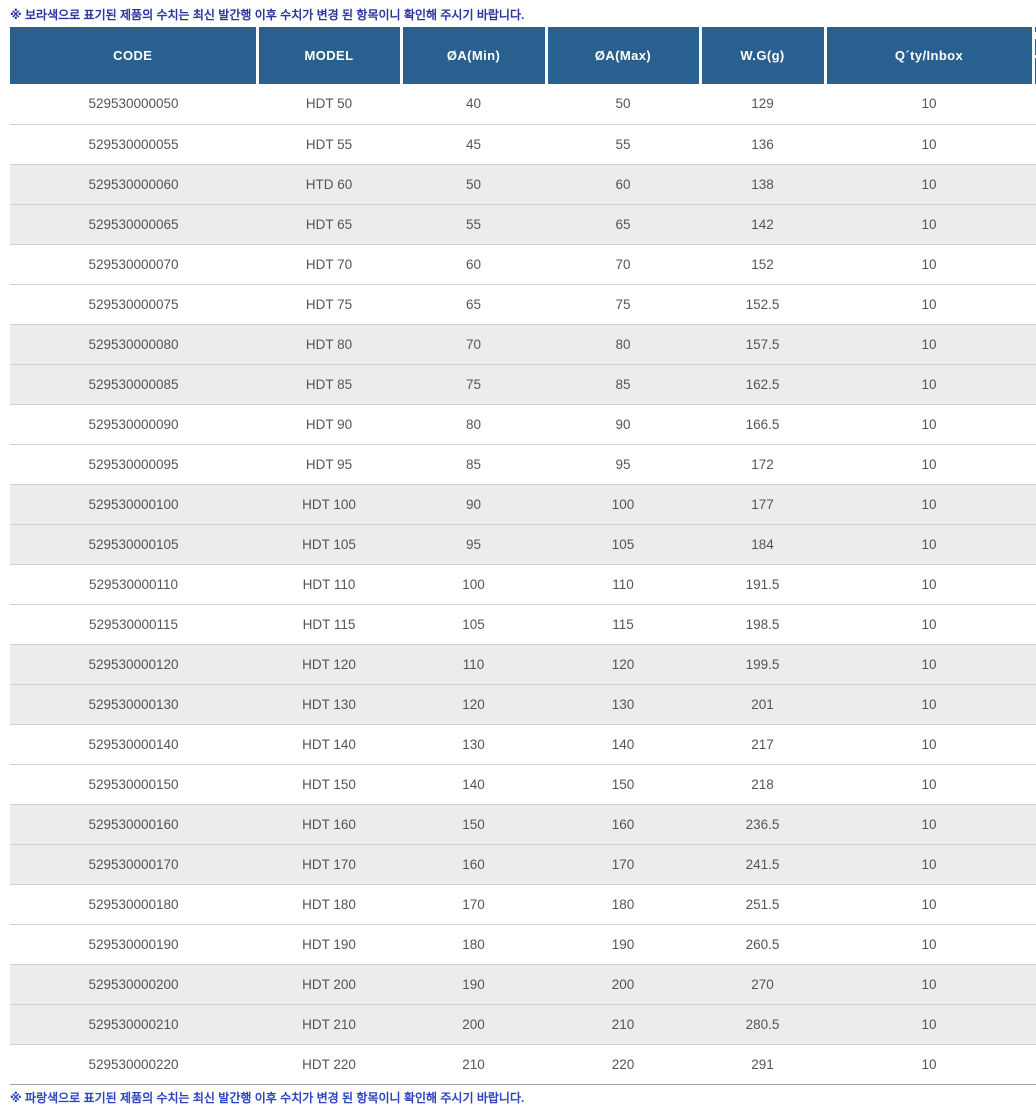 The width and height of the screenshot is (1036, 1108). What do you see at coordinates (329, 864) in the screenshot?
I see `table-cell: HDT 170` at bounding box center [329, 864].